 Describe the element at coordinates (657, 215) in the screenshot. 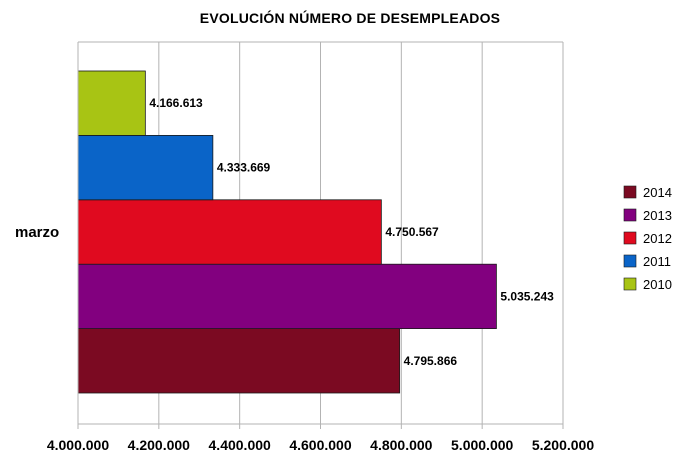

I see `legend-label-2013: 2013` at that location.